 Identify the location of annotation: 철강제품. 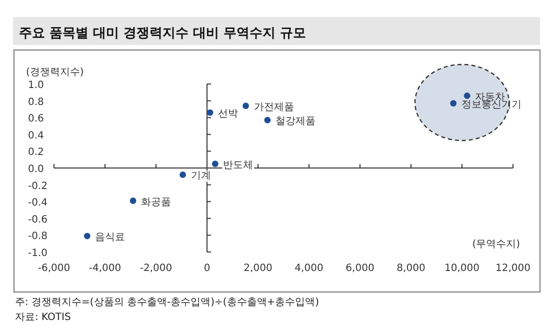
(295, 122).